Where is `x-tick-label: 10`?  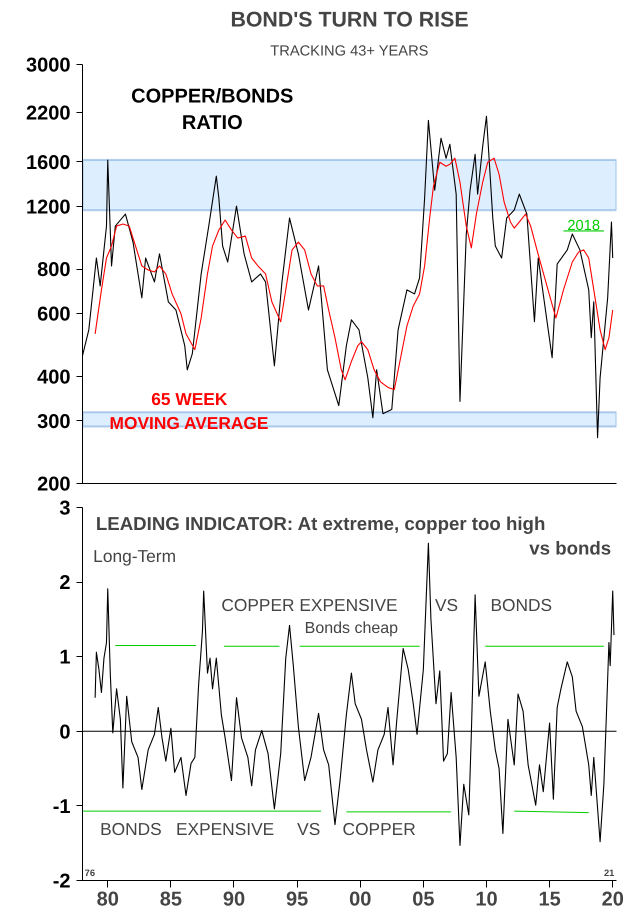
x-tick-label: 10 is located at coordinates (486, 899).